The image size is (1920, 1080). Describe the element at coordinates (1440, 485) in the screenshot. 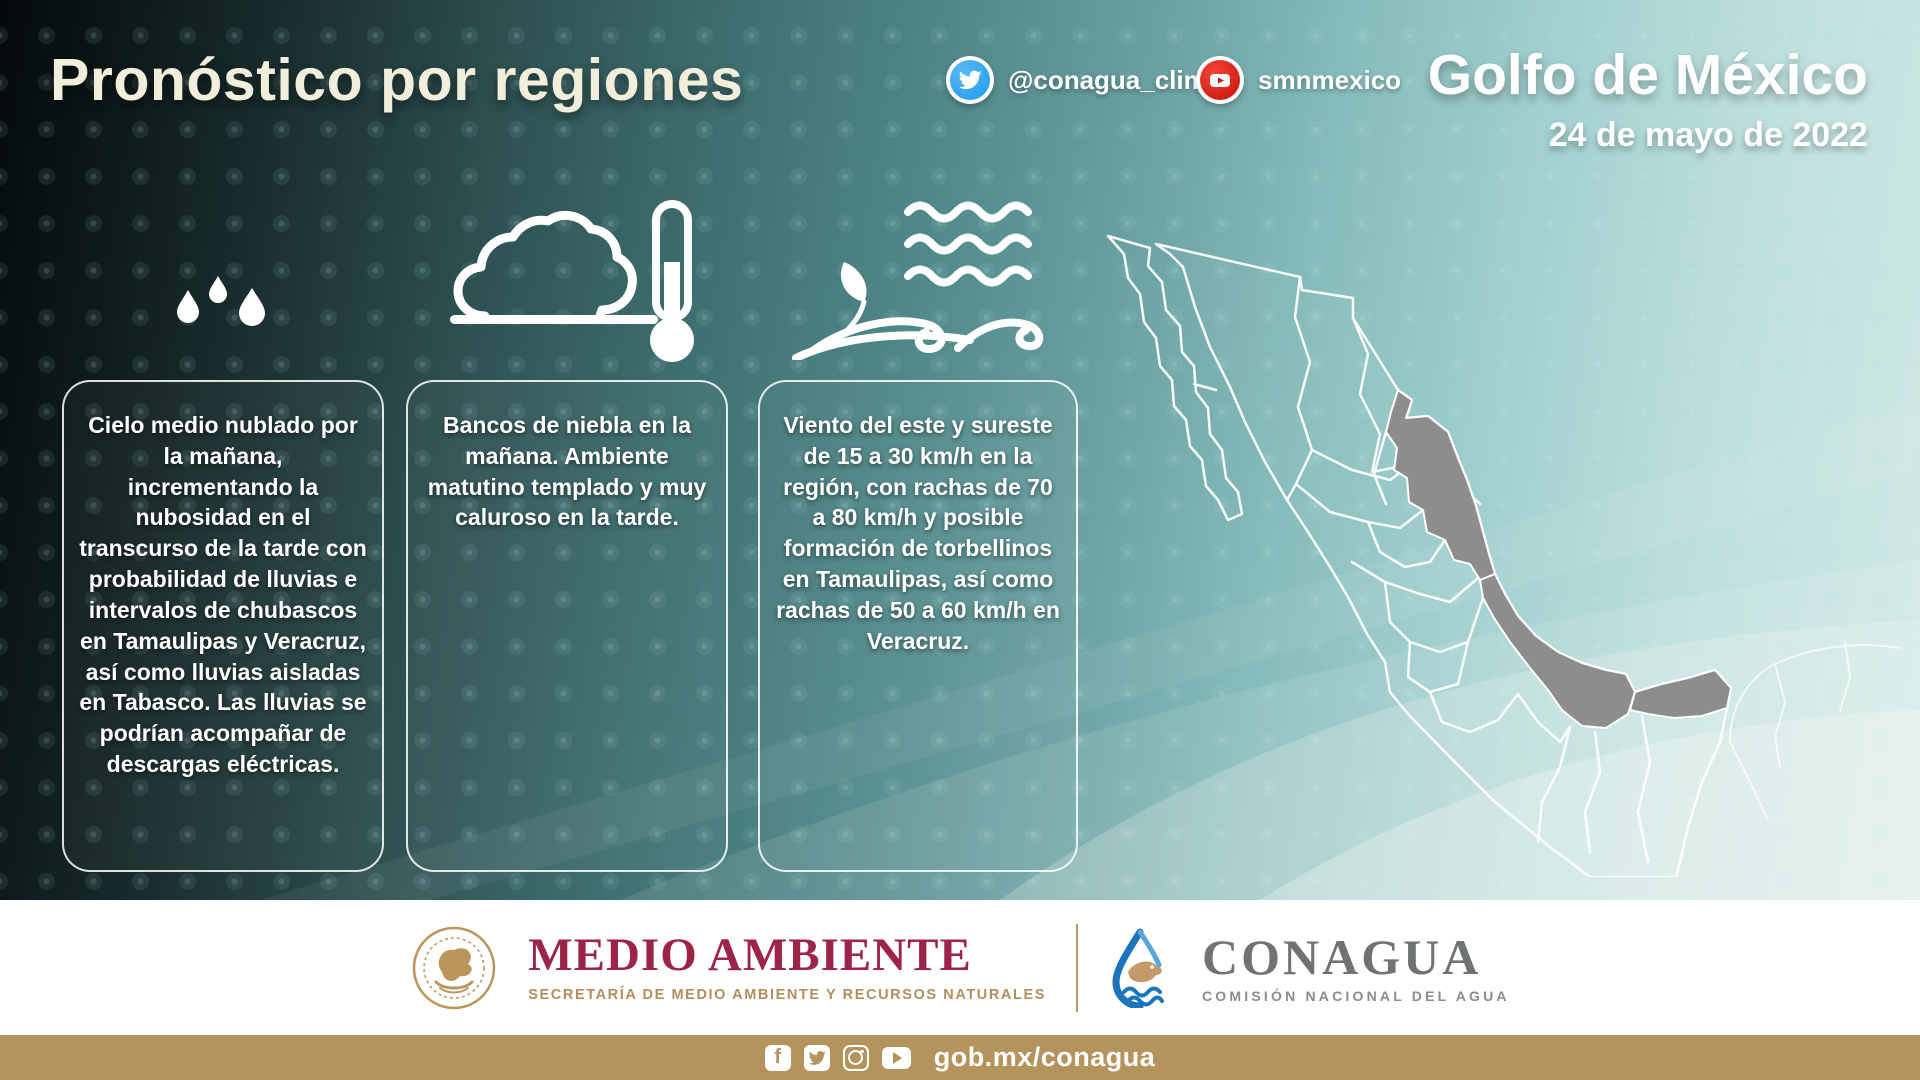

I see `highlight-tamaulipas` at that location.